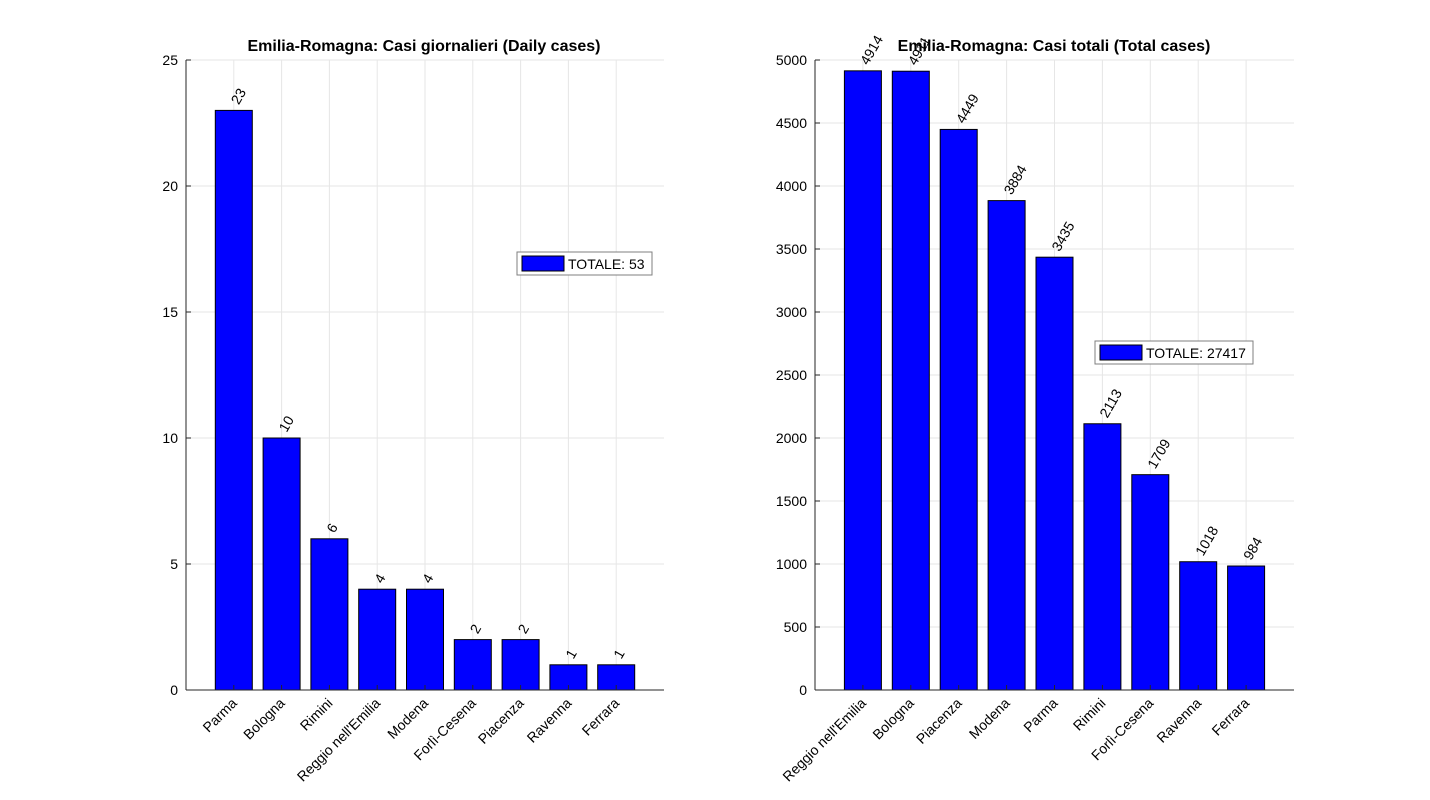 This screenshot has width=1430, height=800. I want to click on daily-x-tick-label: Ravenna, so click(549, 720).